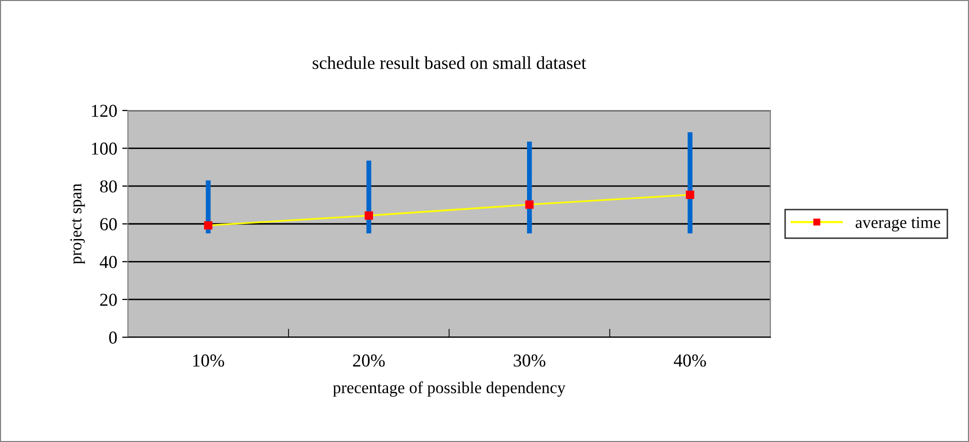 This screenshot has height=442, width=969. I want to click on y-tick-label: 60, so click(108, 224).